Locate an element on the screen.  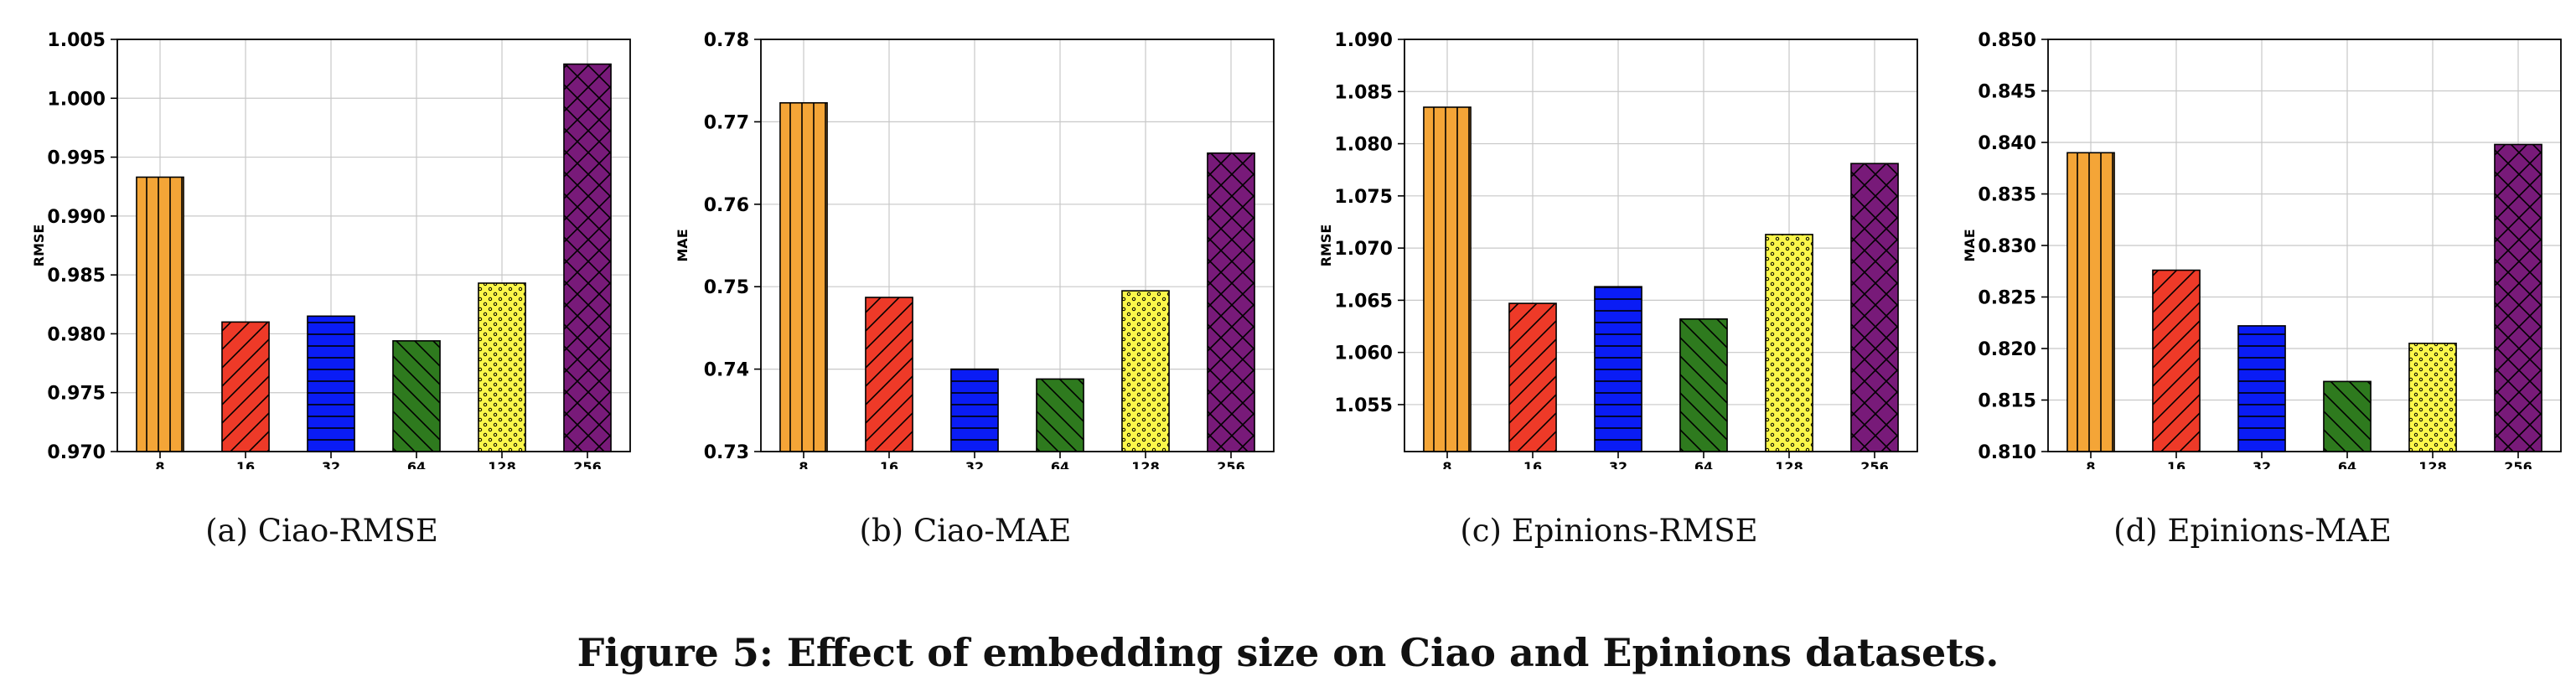
y-tick-label: 0.810 is located at coordinates (2007, 452).